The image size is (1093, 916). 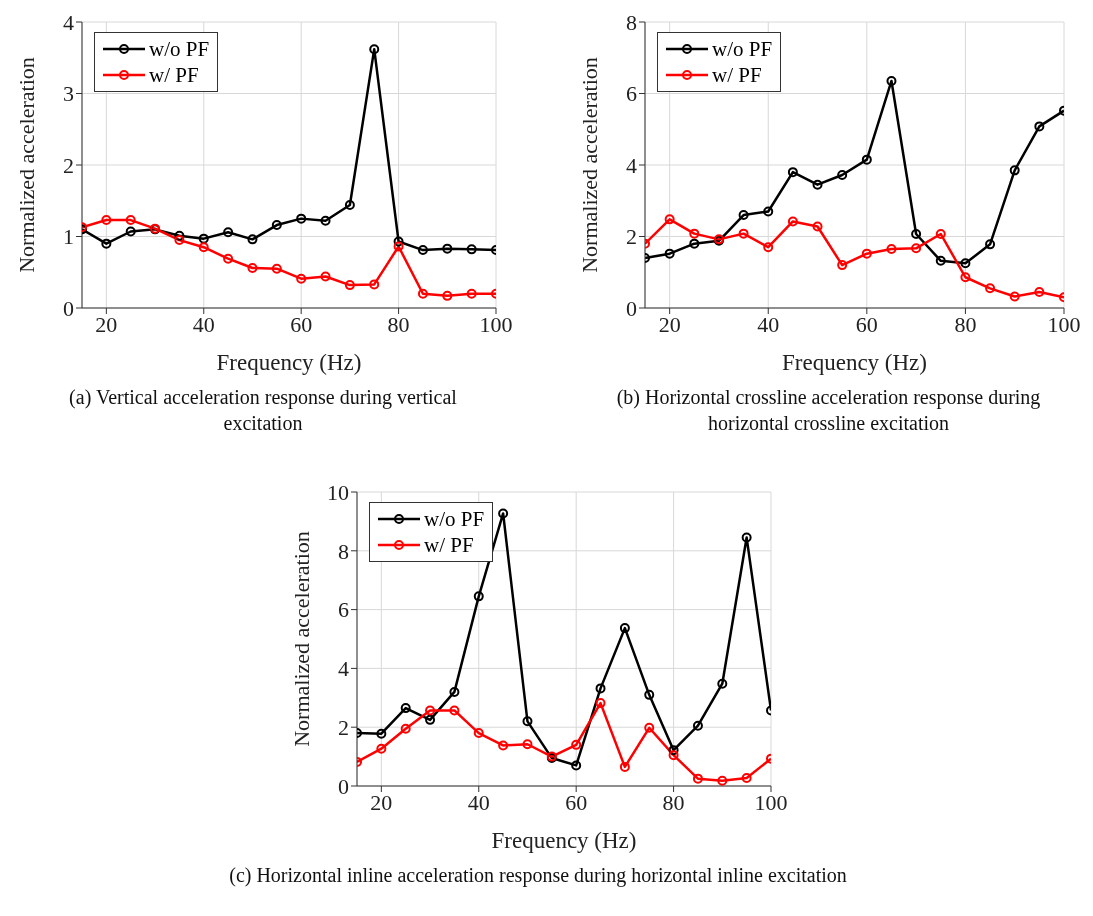 What do you see at coordinates (263, 410) in the screenshot?
I see `text: (a) Vertical acceleration response during vertical excitation` at bounding box center [263, 410].